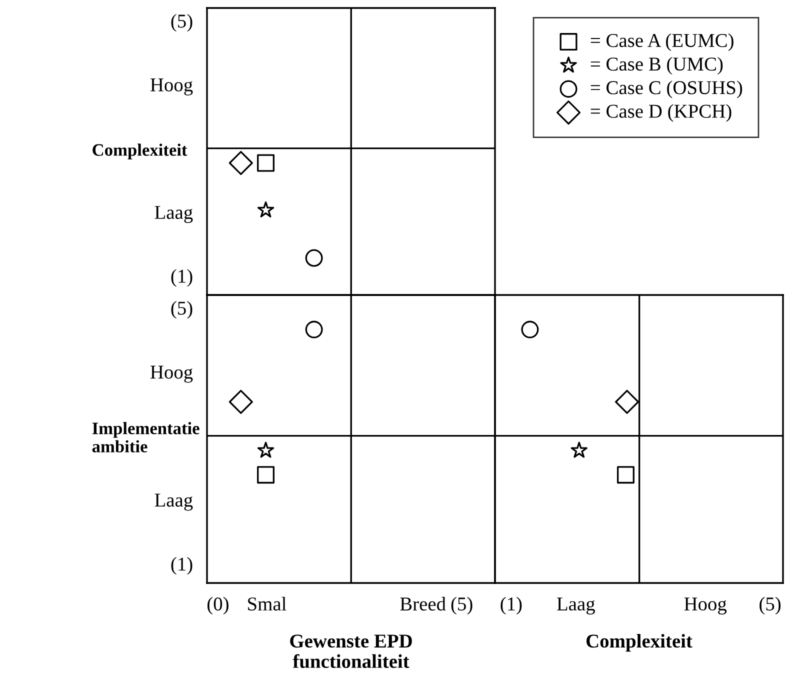 This screenshot has height=695, width=805. I want to click on x-tick-label: Breed, so click(423, 603).